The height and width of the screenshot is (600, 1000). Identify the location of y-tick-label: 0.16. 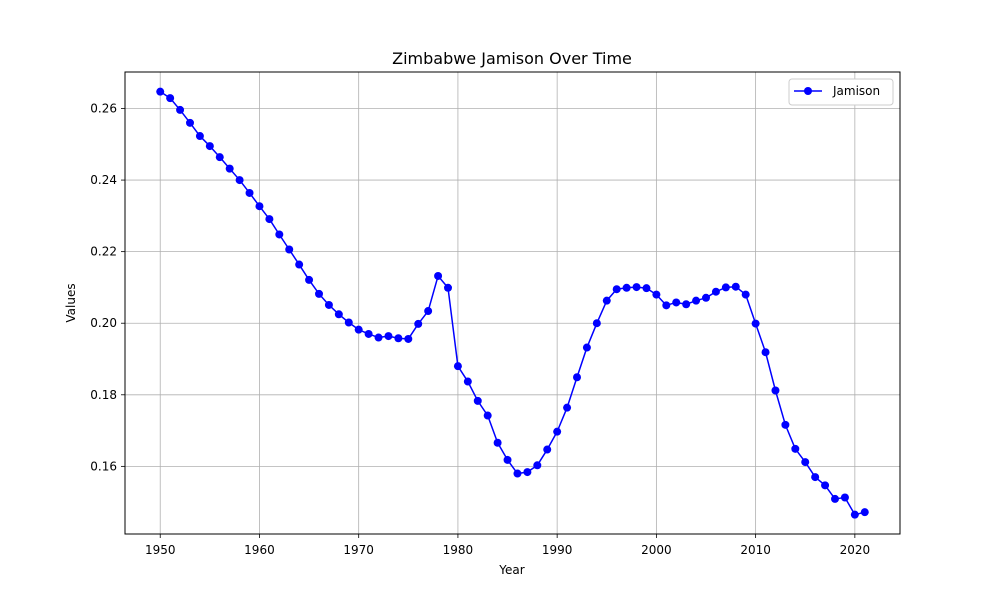
(103, 466).